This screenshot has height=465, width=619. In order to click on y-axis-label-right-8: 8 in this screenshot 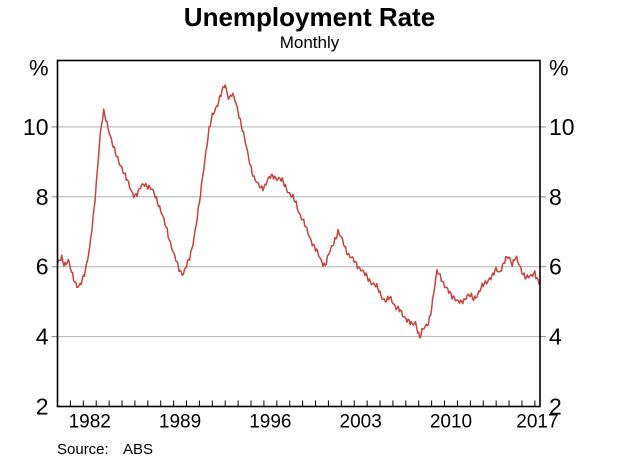, I will do `click(555, 197)`.